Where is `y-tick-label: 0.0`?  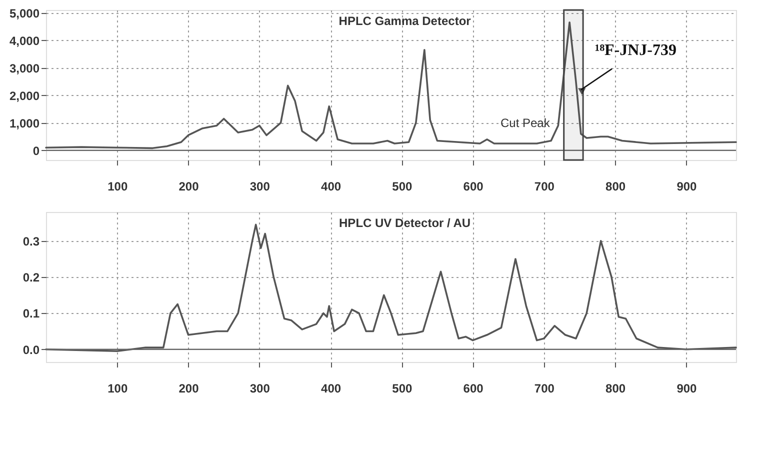 y-tick-label: 0.0 is located at coordinates (31, 349).